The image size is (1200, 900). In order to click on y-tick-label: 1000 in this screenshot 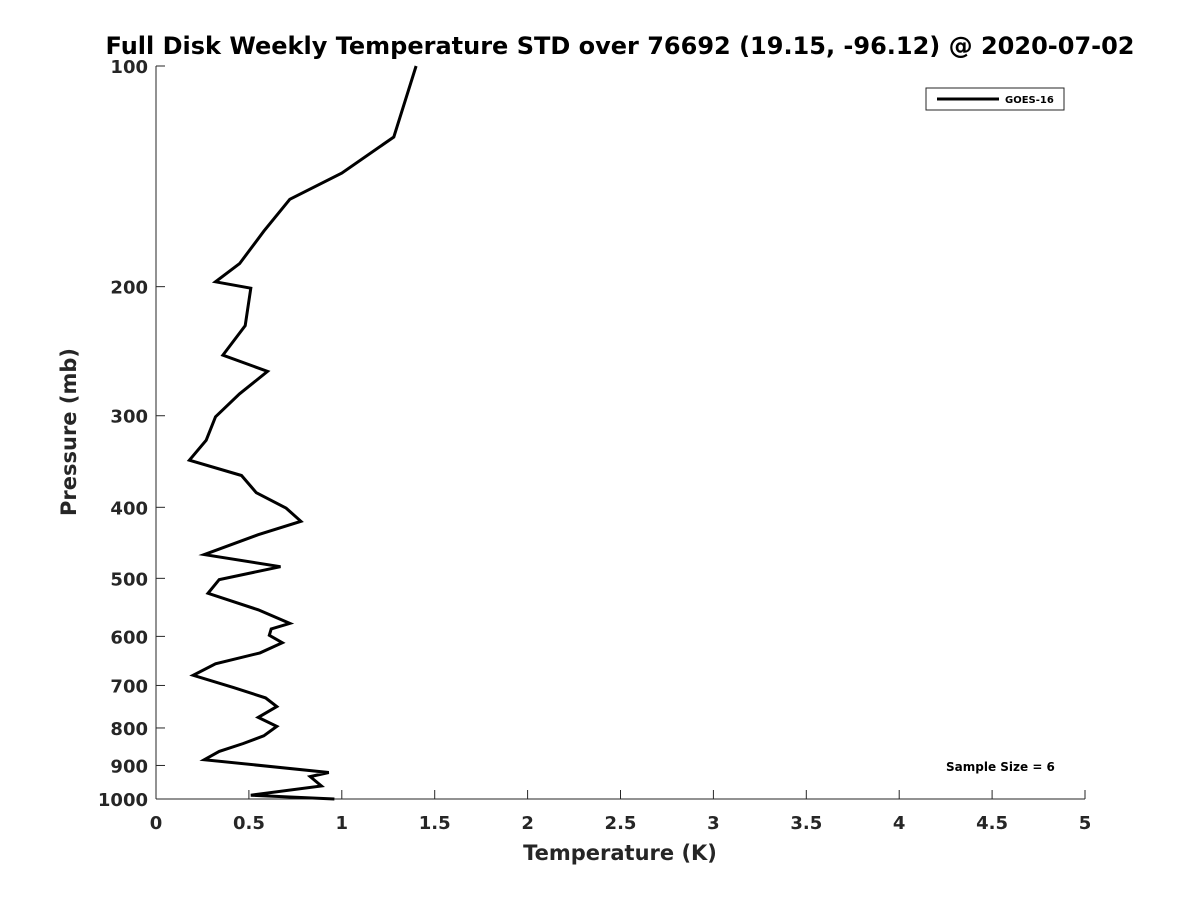, I will do `click(123, 800)`.